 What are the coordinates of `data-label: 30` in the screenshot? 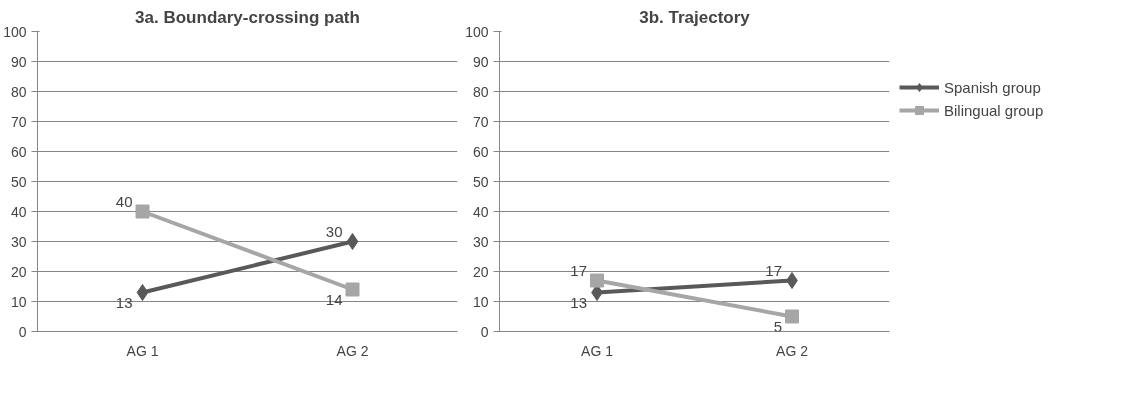 It's located at (334, 231).